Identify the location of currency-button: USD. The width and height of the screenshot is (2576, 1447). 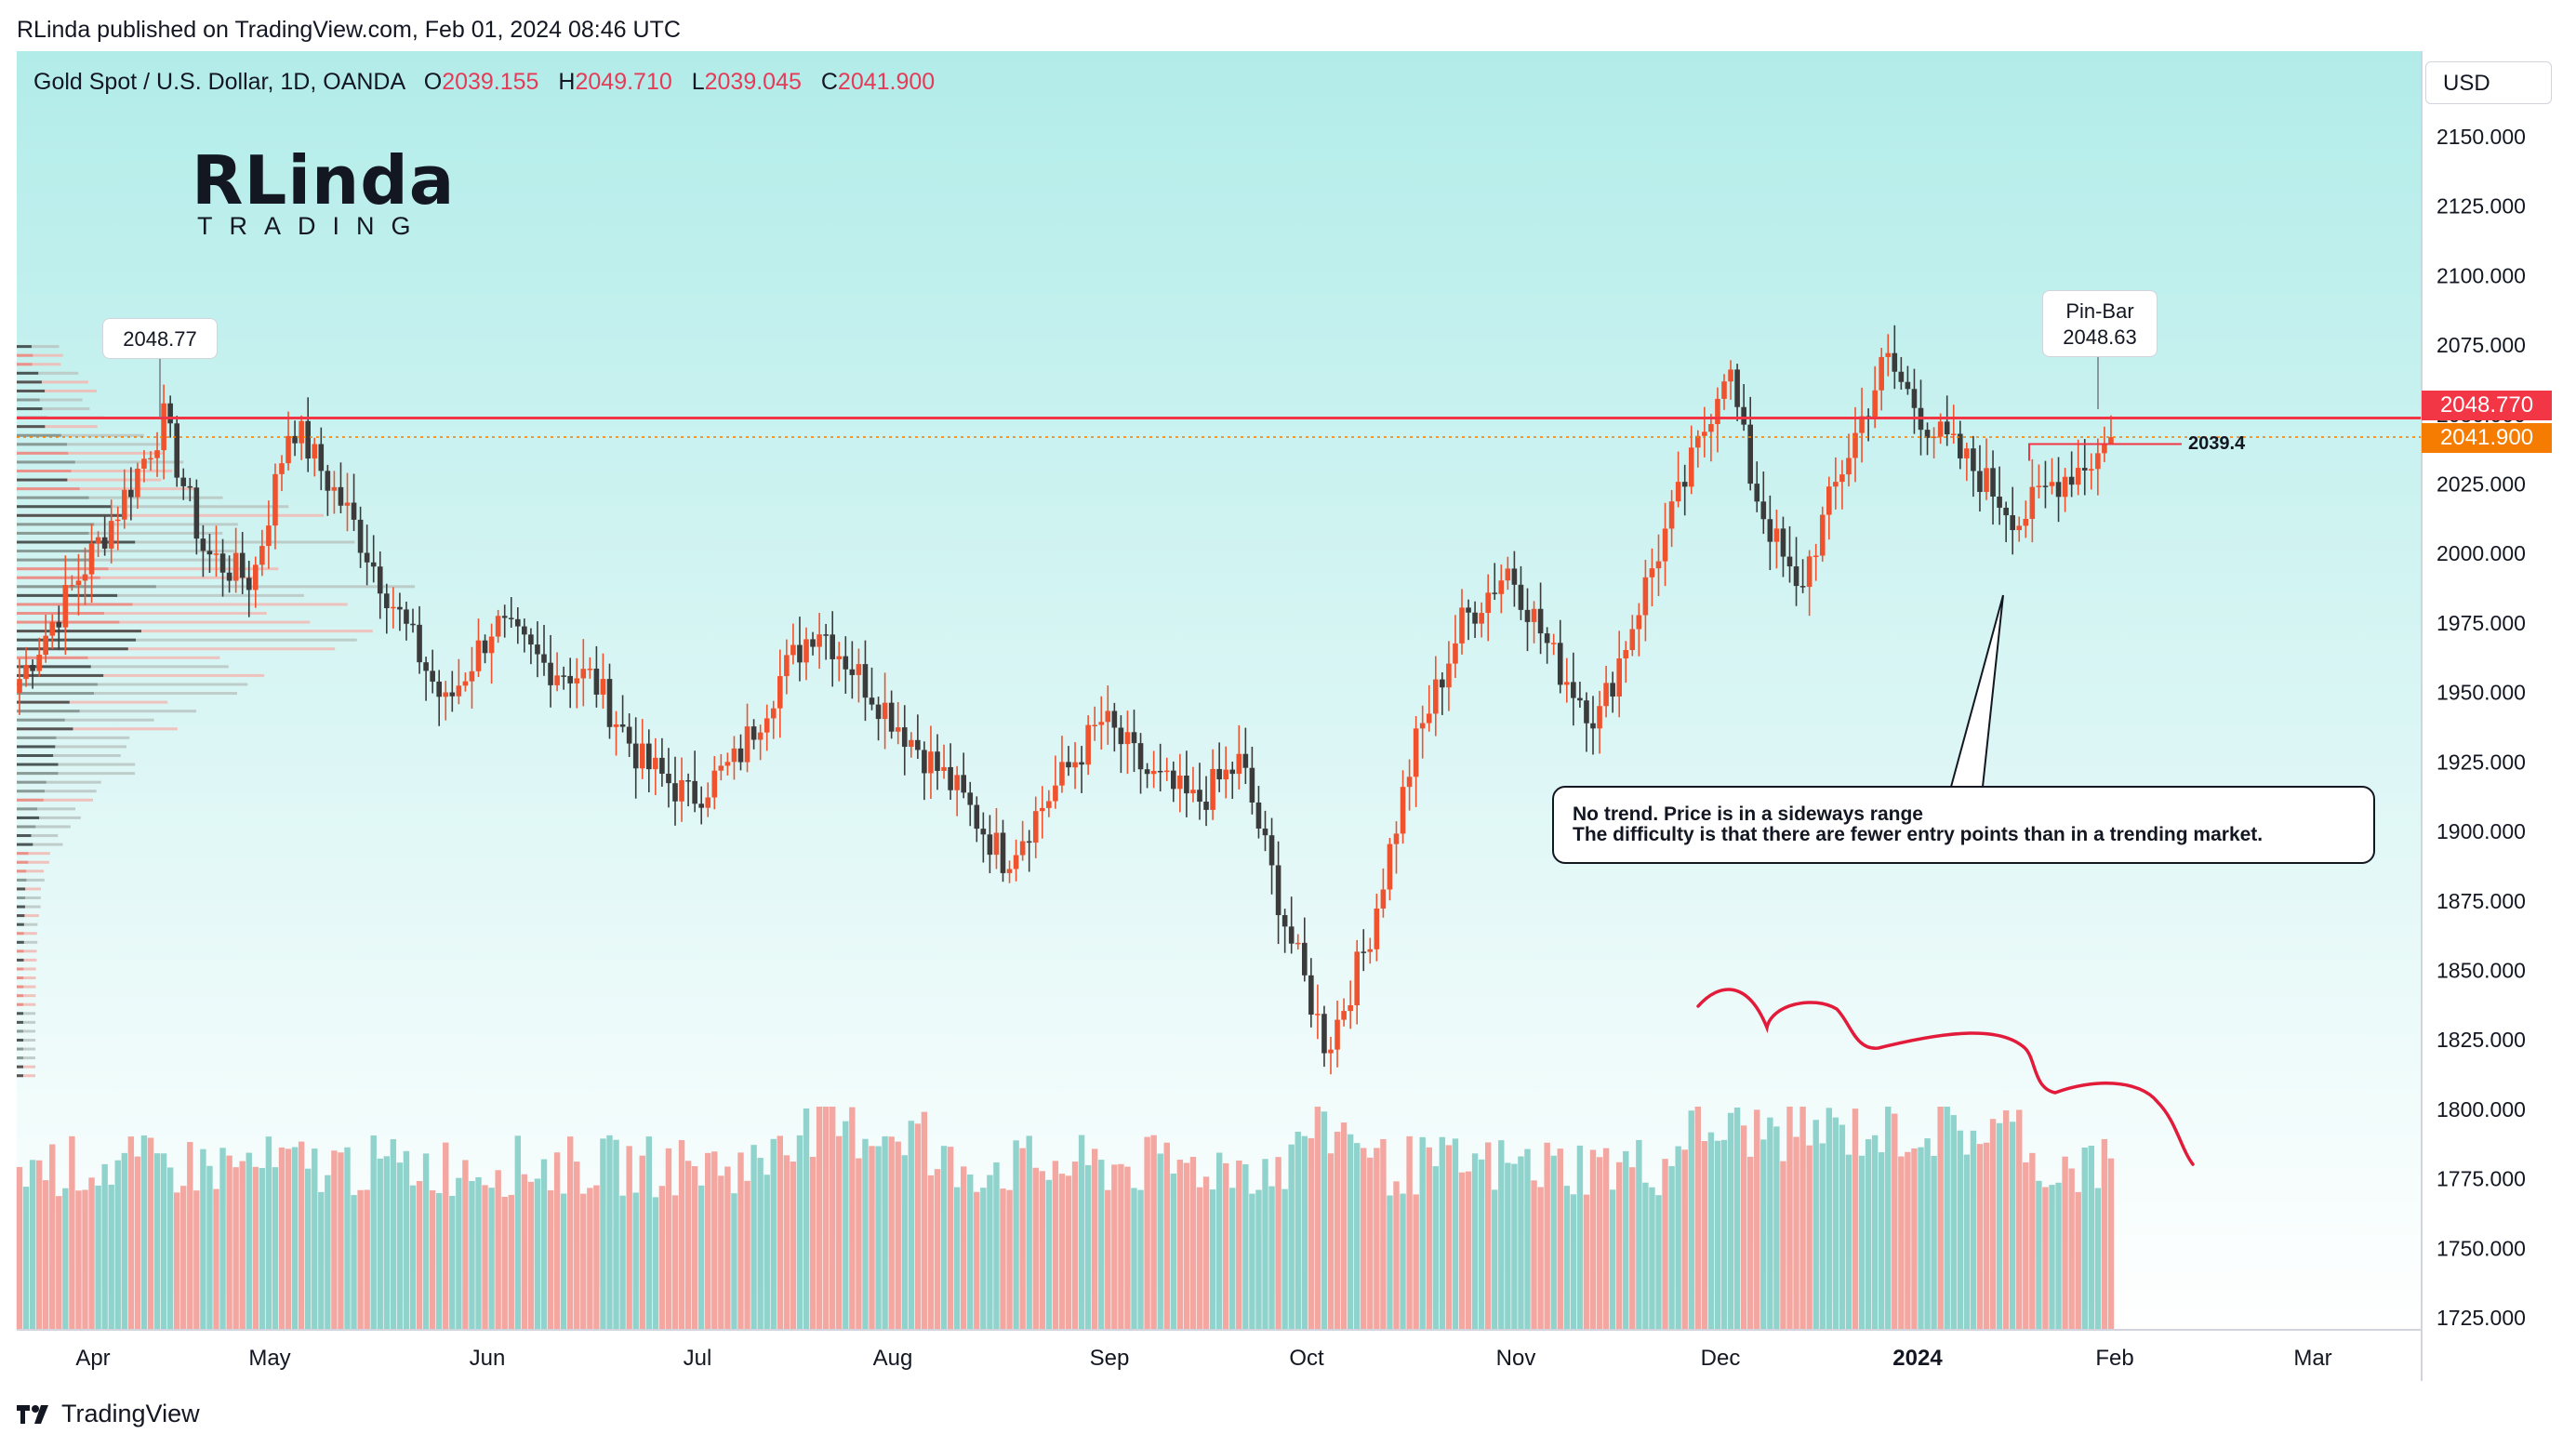
(2488, 82).